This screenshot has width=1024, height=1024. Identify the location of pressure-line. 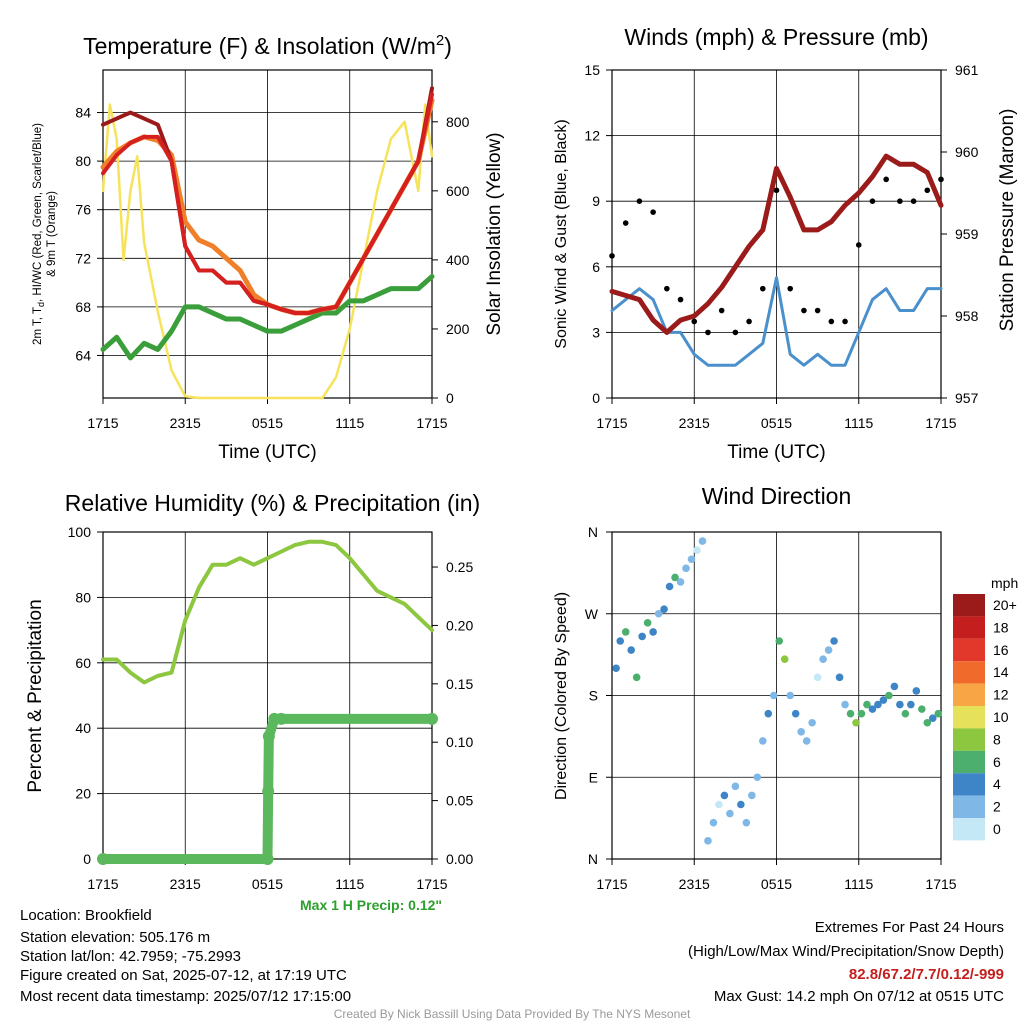
(776, 244).